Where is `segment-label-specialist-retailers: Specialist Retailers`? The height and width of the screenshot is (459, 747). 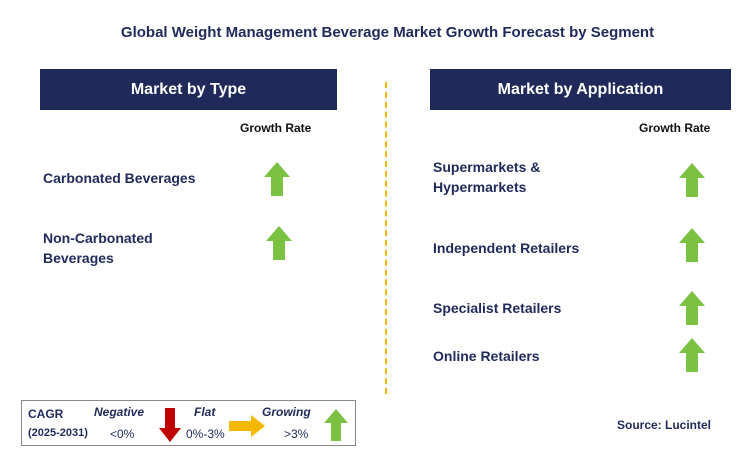
segment-label-specialist-retailers: Specialist Retailers is located at coordinates (497, 308).